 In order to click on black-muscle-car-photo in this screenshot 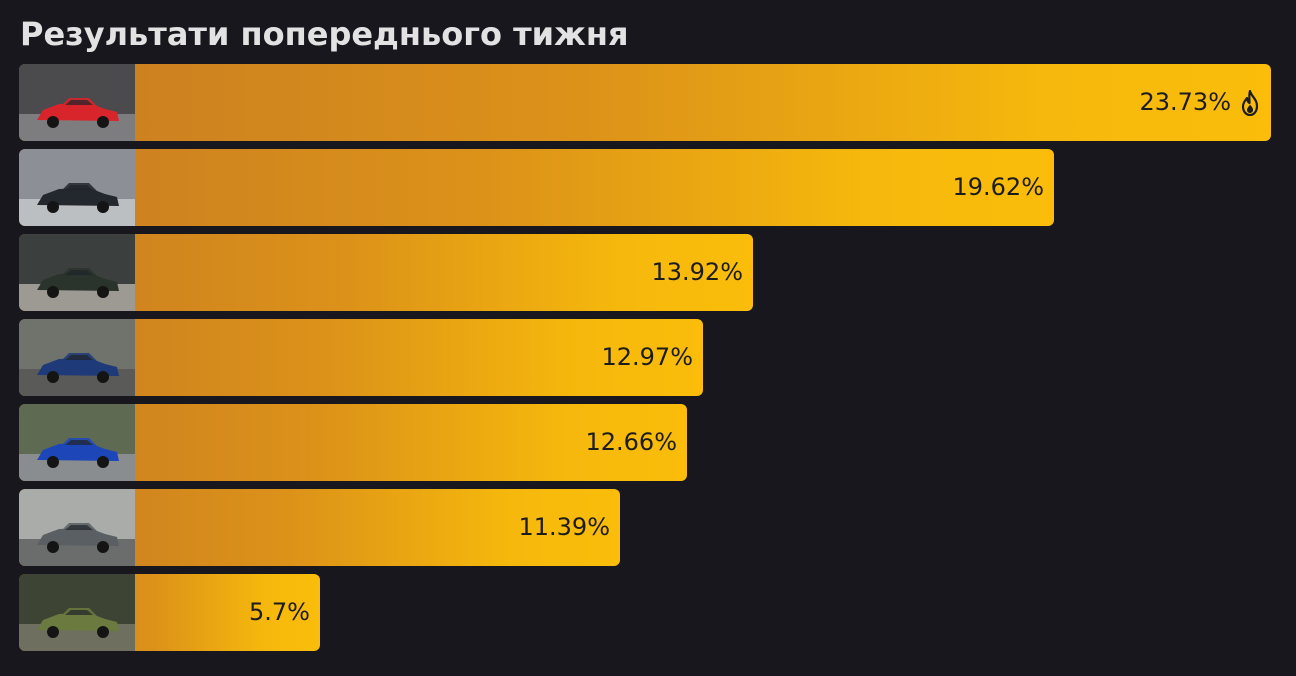, I will do `click(77, 187)`.